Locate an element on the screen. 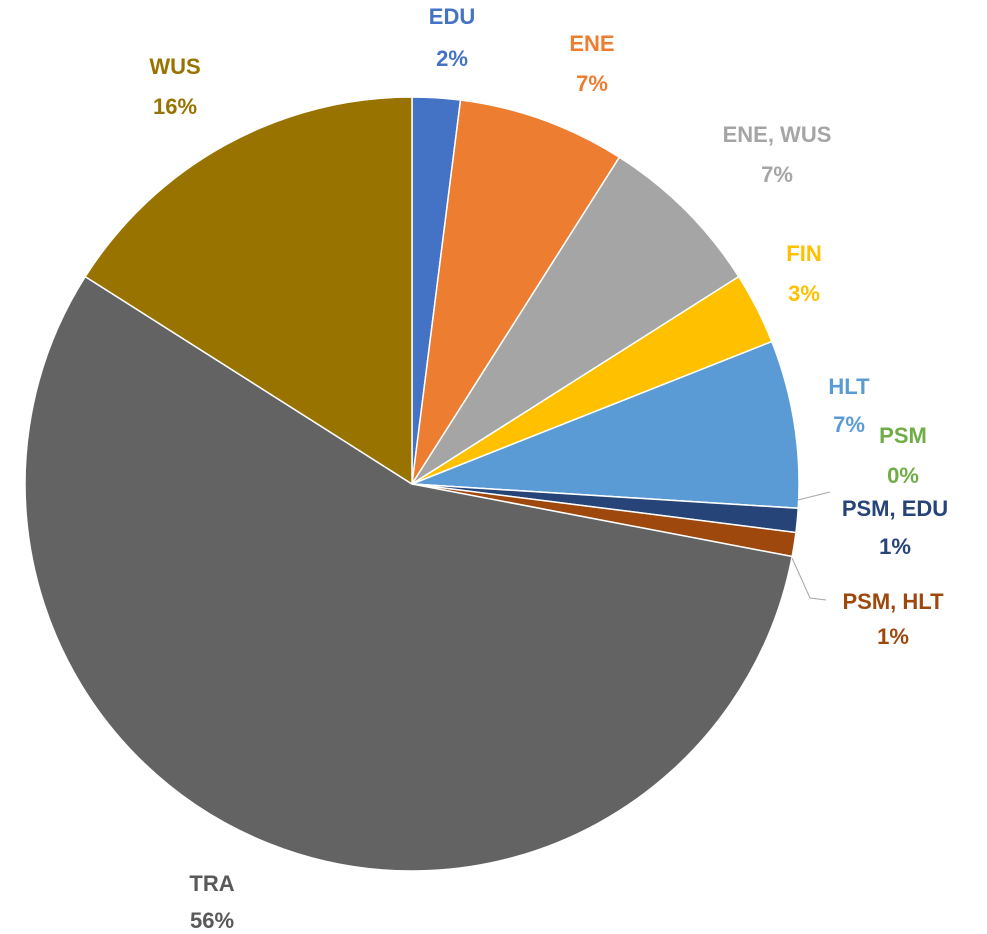 The width and height of the screenshot is (987, 934). data-label-name: HLT is located at coordinates (849, 386).